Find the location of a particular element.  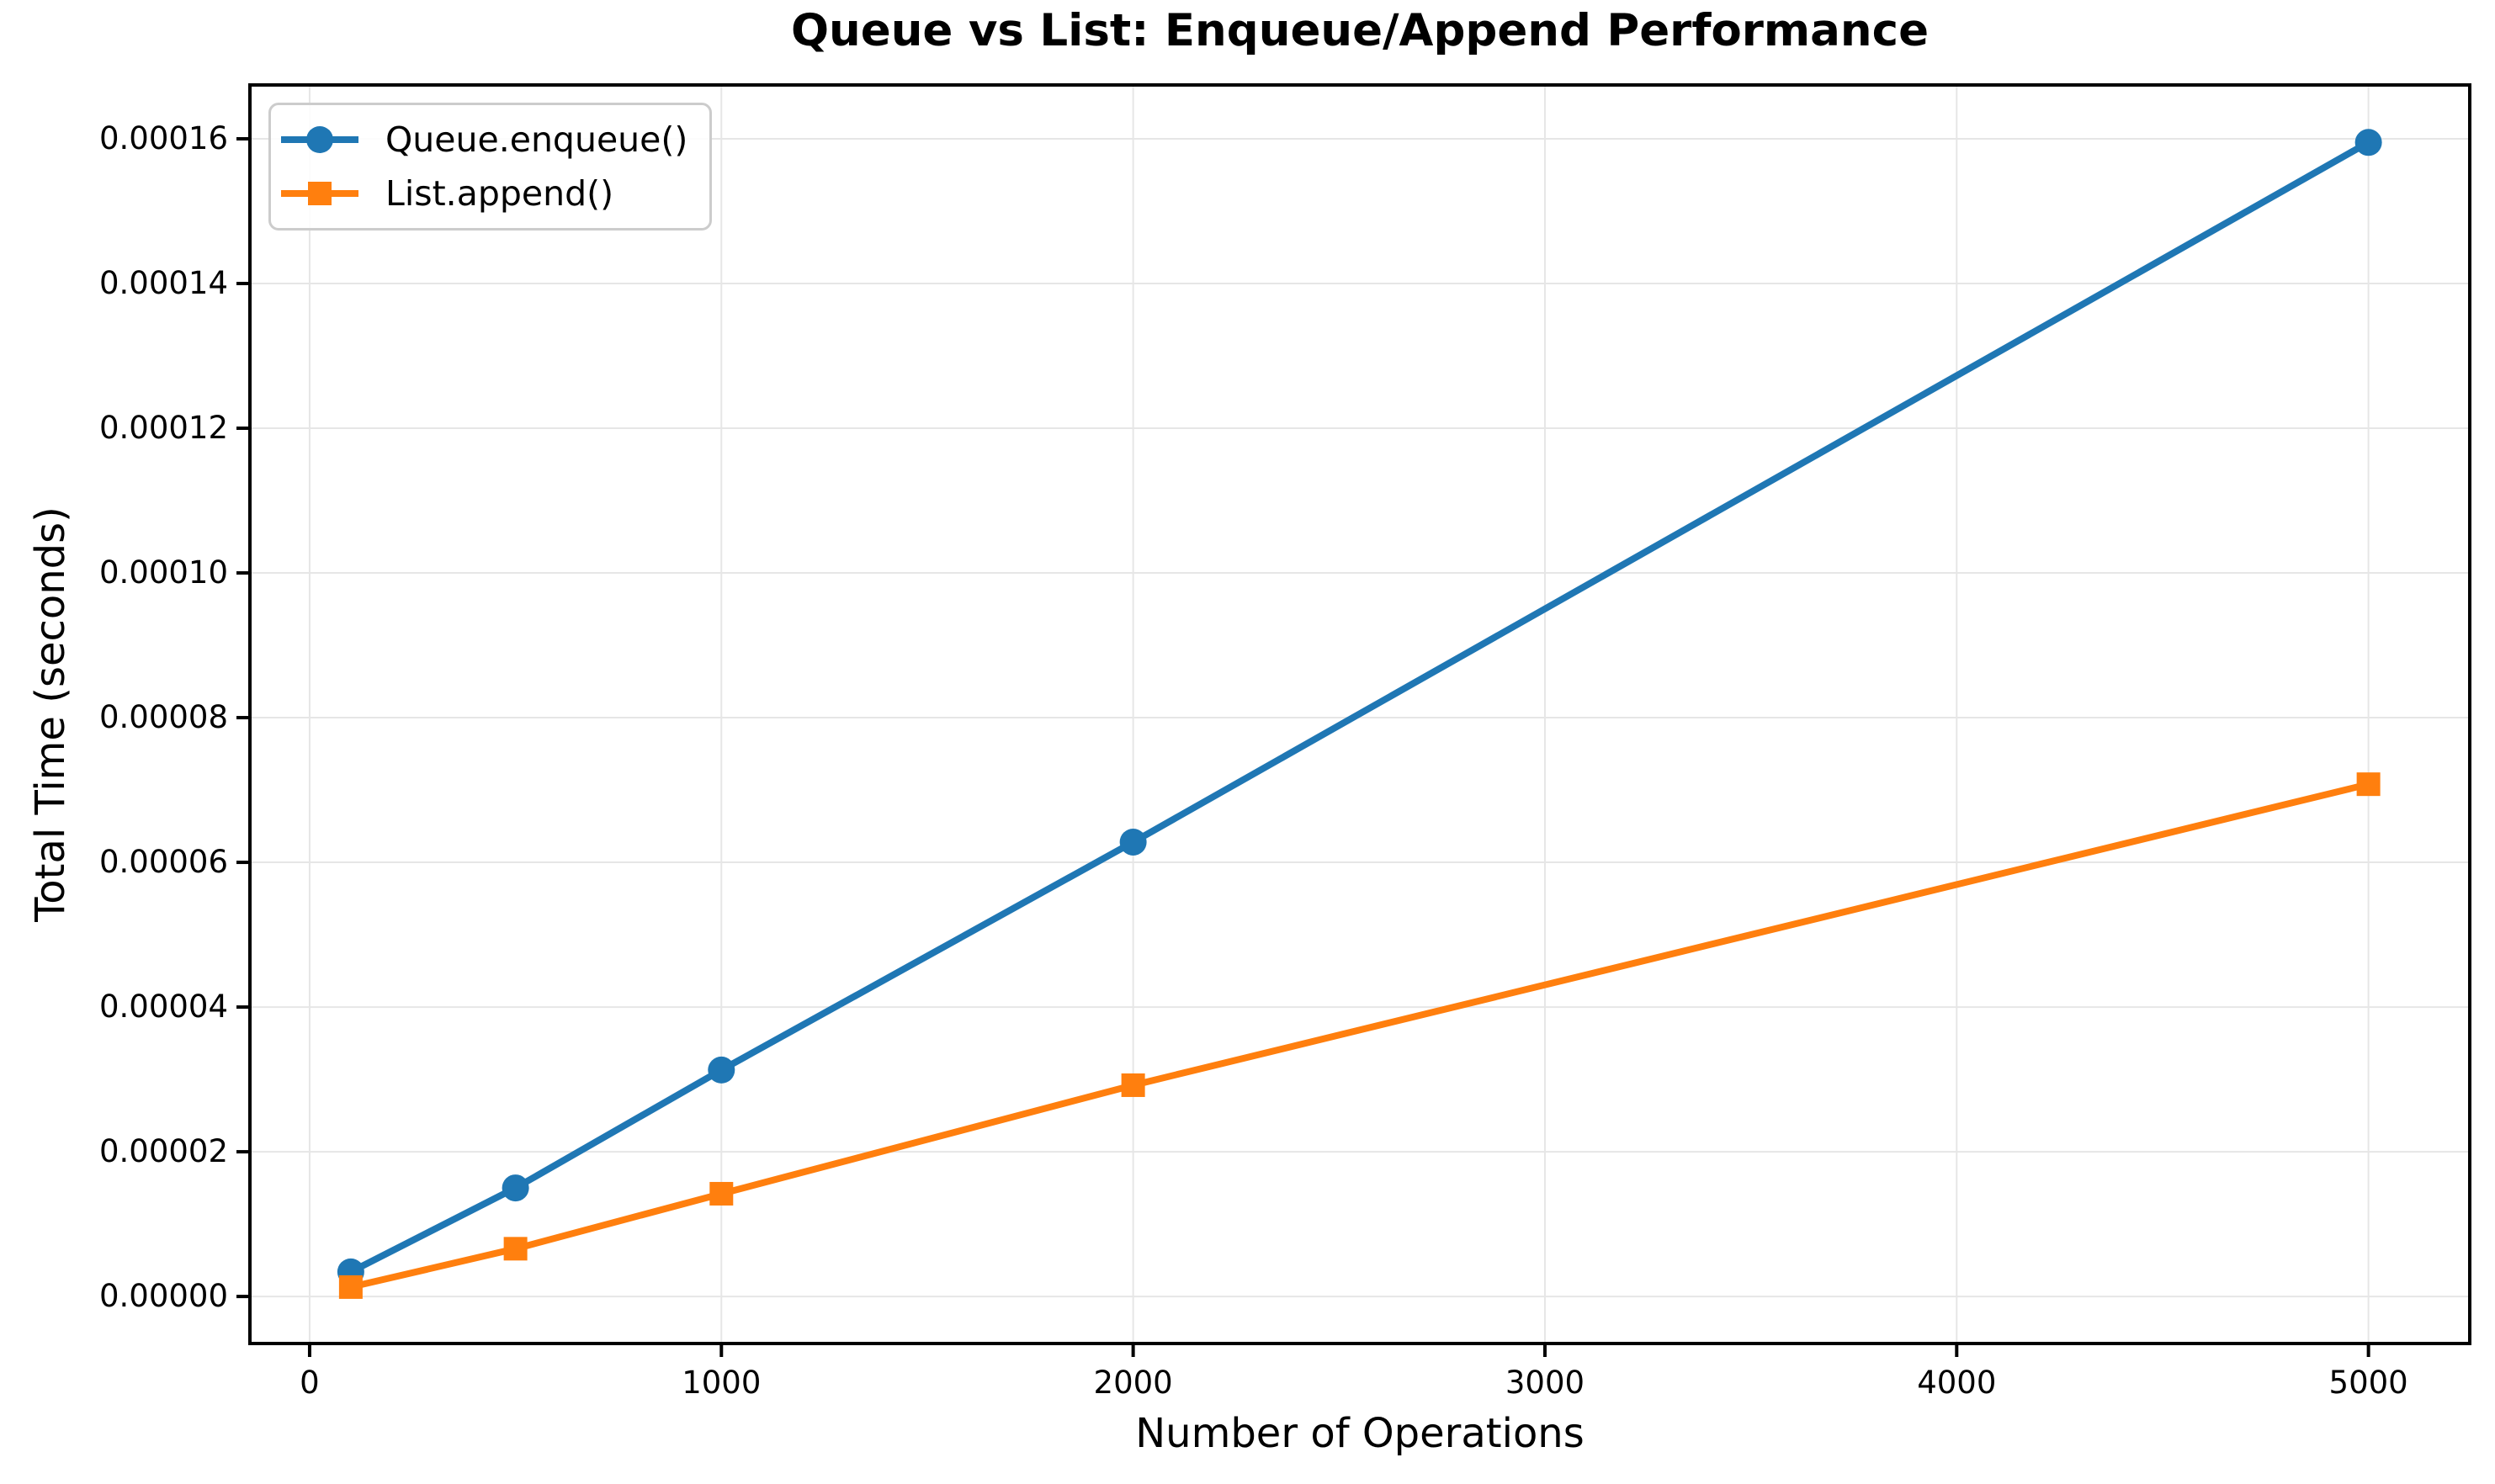

legend-label: List.append() is located at coordinates (499, 193).